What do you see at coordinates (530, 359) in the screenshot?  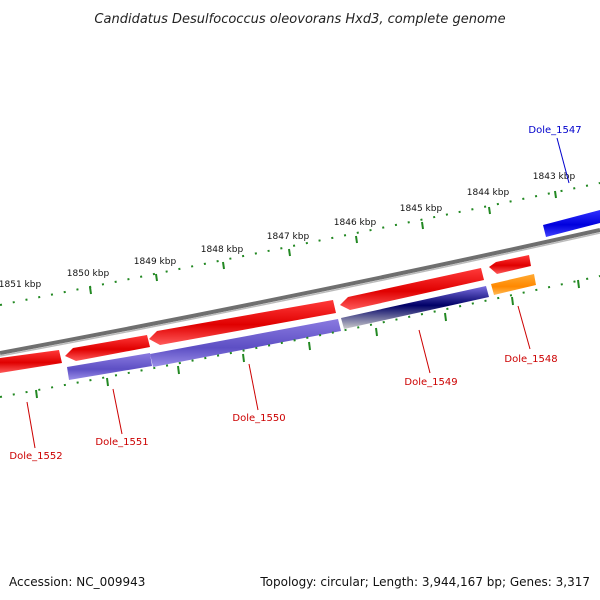 I see `label-dole-1548: Dole_1548` at bounding box center [530, 359].